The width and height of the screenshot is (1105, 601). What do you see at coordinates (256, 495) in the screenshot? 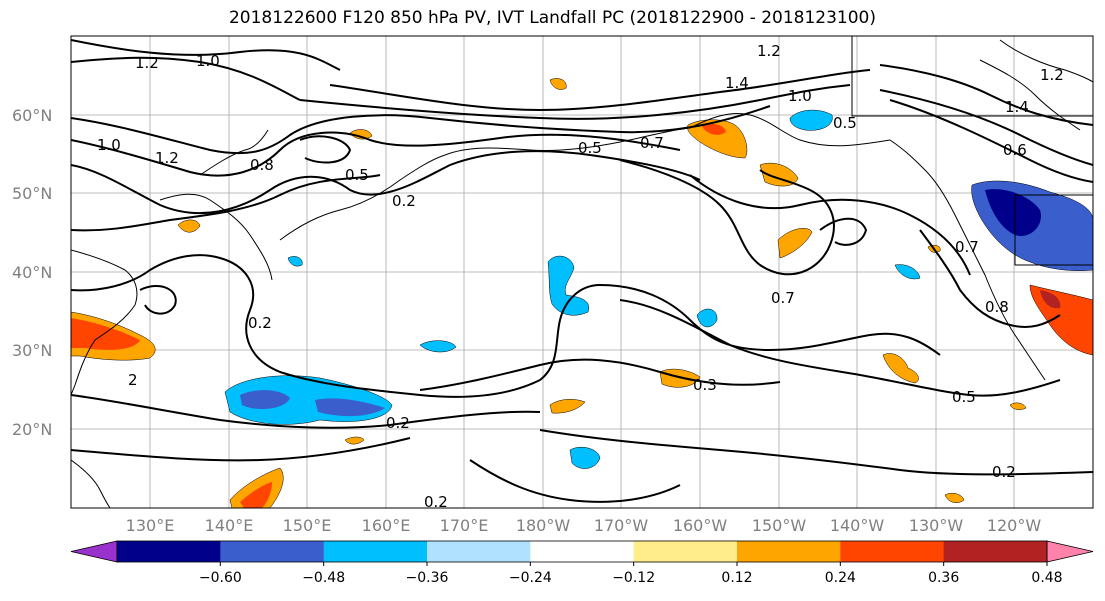
I see `positive-anomaly-5-core` at bounding box center [256, 495].